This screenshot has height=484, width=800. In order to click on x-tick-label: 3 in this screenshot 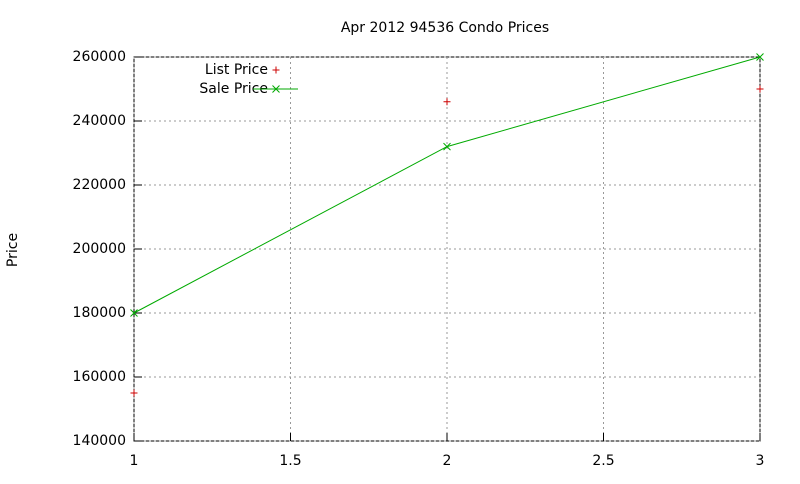, I will do `click(760, 461)`.